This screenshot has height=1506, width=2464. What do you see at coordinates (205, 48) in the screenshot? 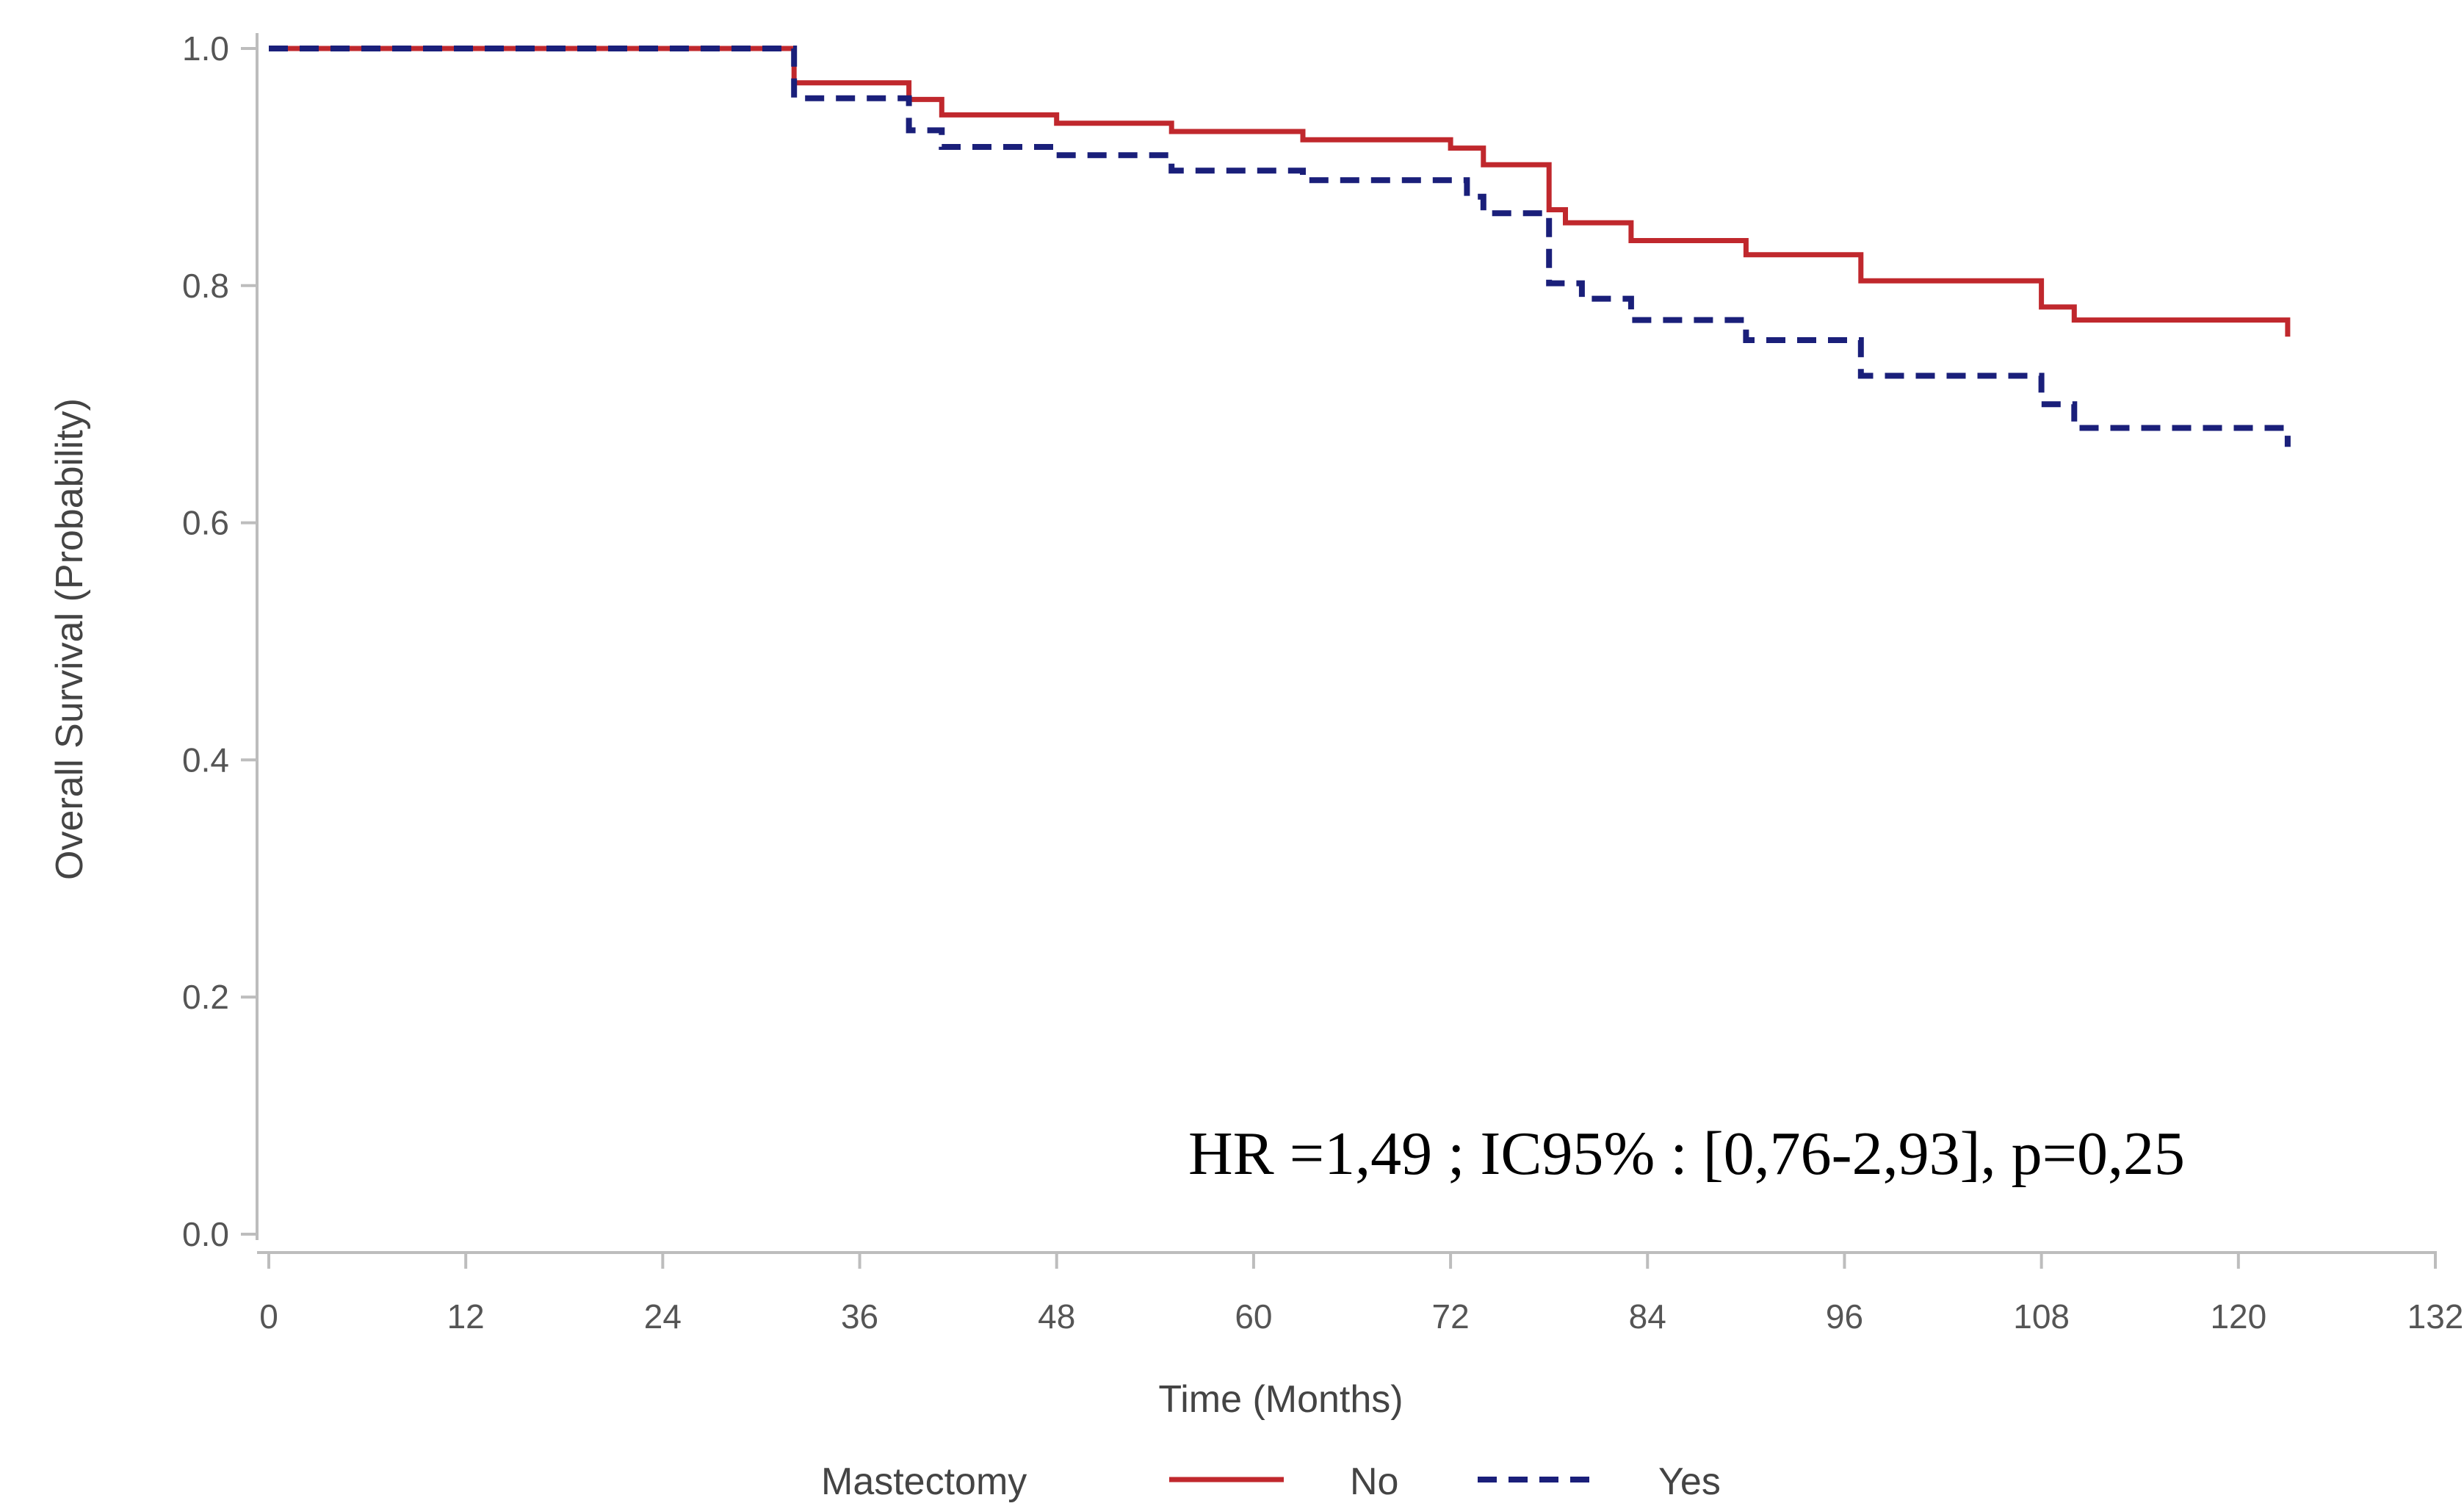
I see `y-tick-label: 1.0` at bounding box center [205, 48].